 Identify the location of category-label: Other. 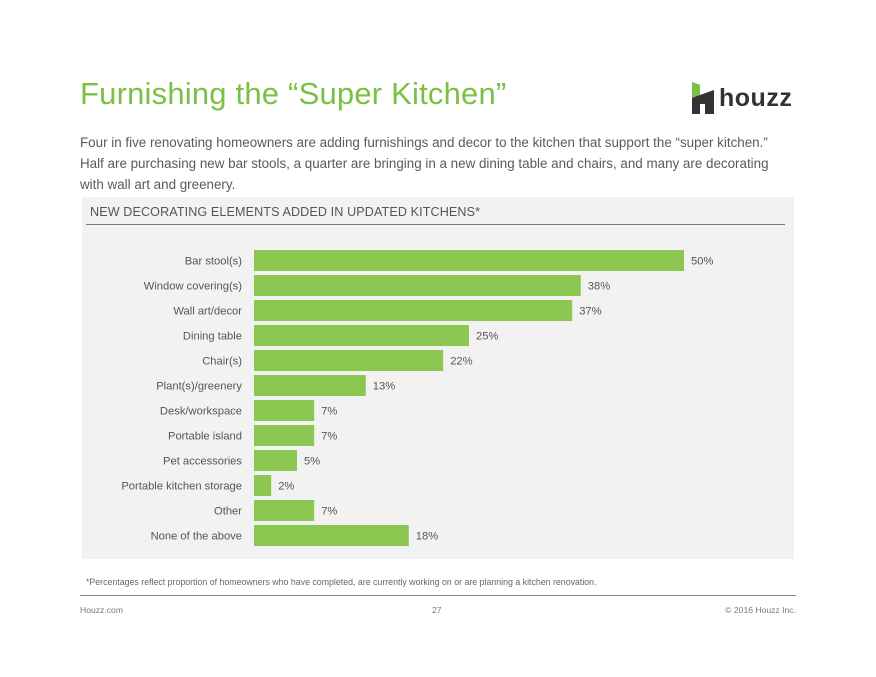
(228, 512).